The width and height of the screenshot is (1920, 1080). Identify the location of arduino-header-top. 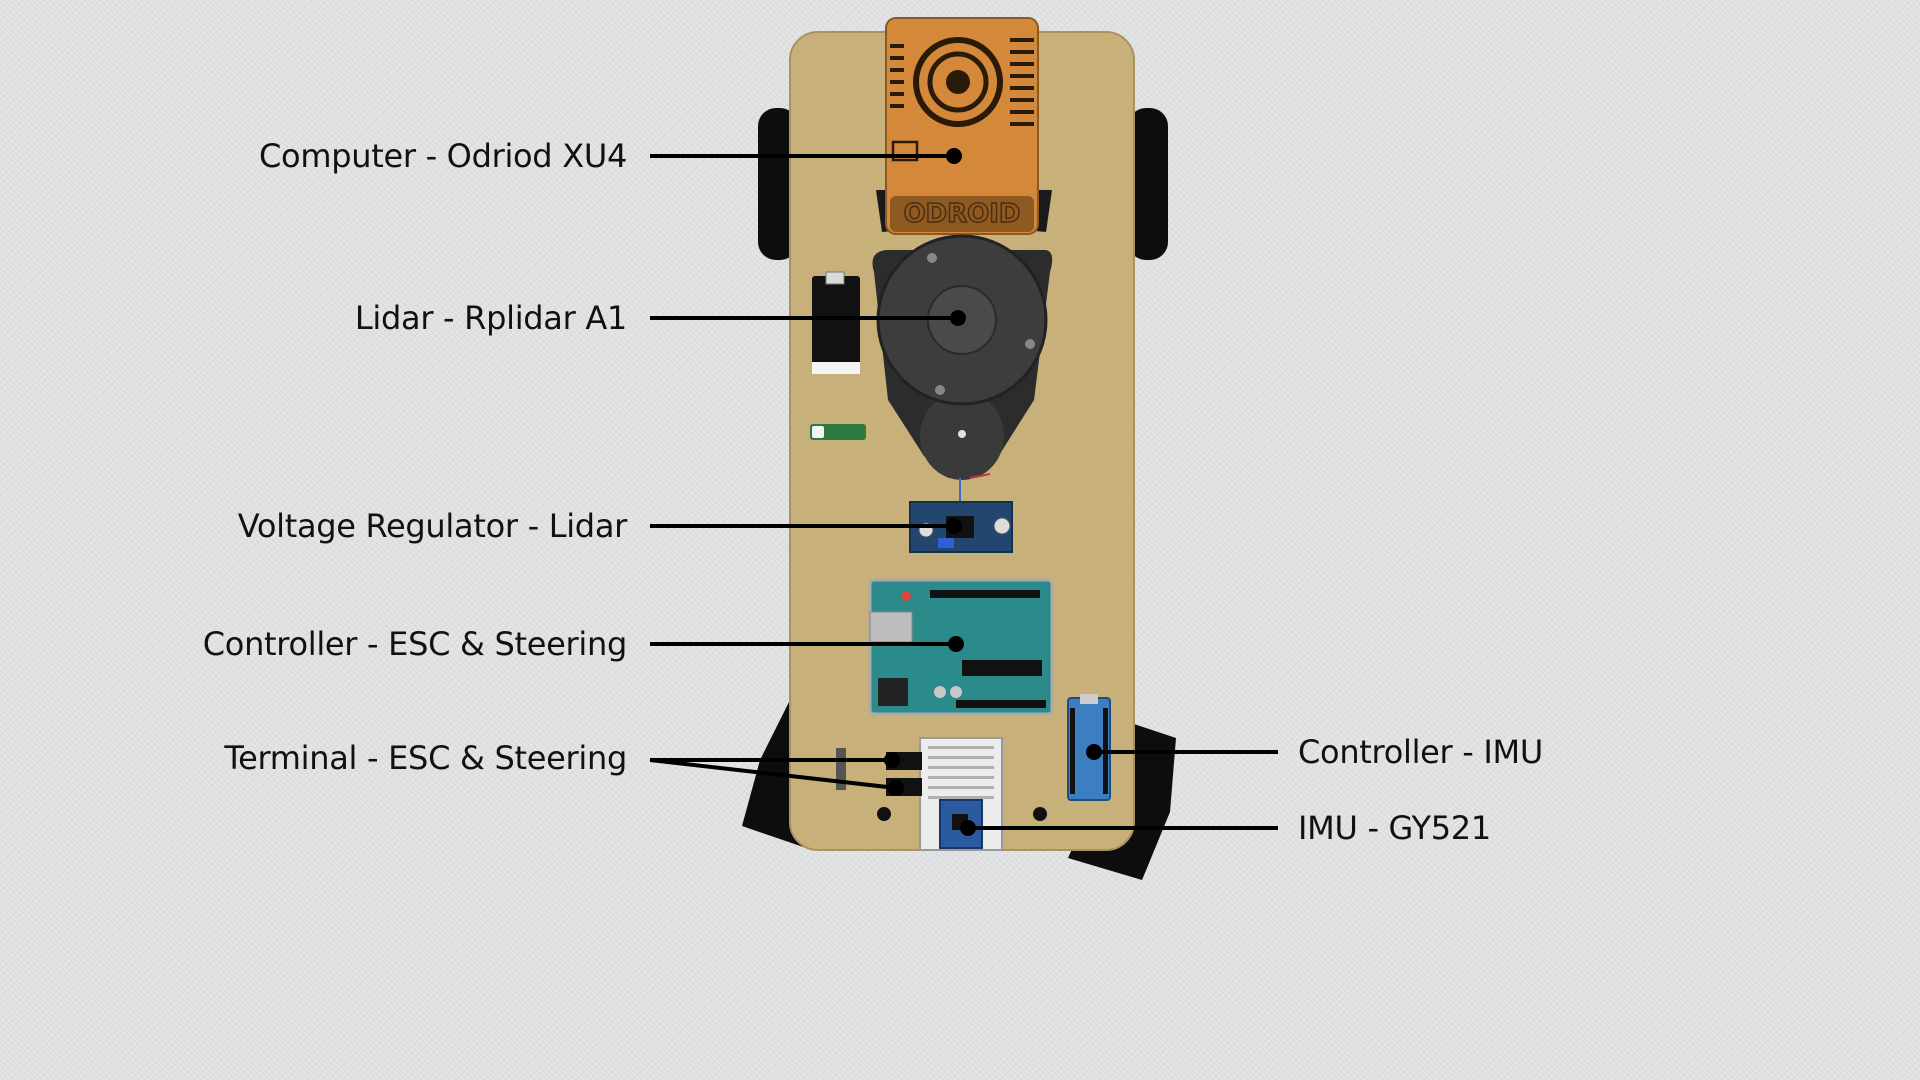
(985, 594).